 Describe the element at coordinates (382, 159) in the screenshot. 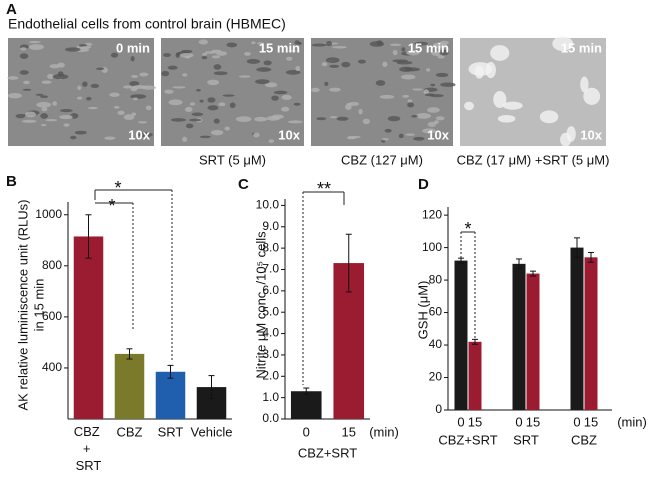

I see `image-caption: CBZ (127 μM)` at that location.